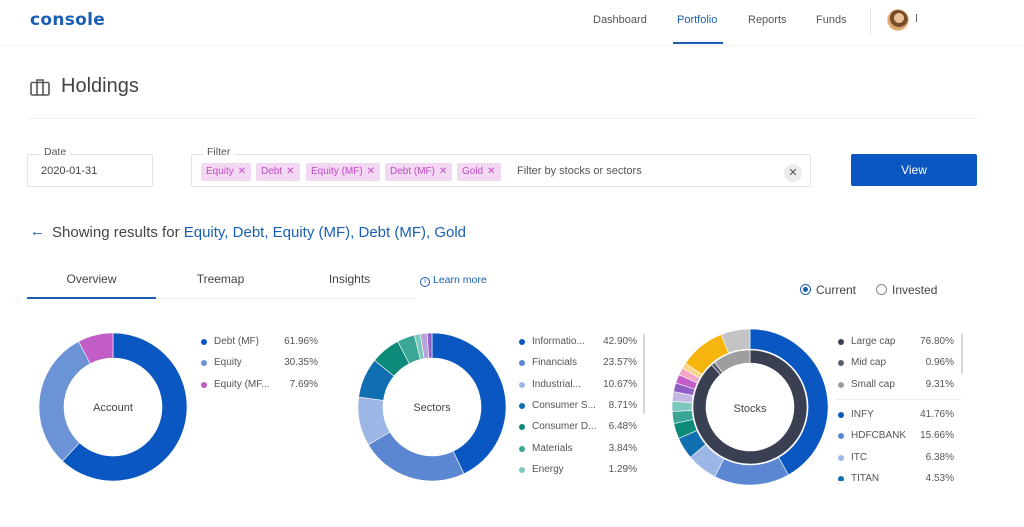 This screenshot has width=1024, height=527. Describe the element at coordinates (261, 343) in the screenshot. I see `account-legend-item: Debt (MF) 61.96%` at that location.